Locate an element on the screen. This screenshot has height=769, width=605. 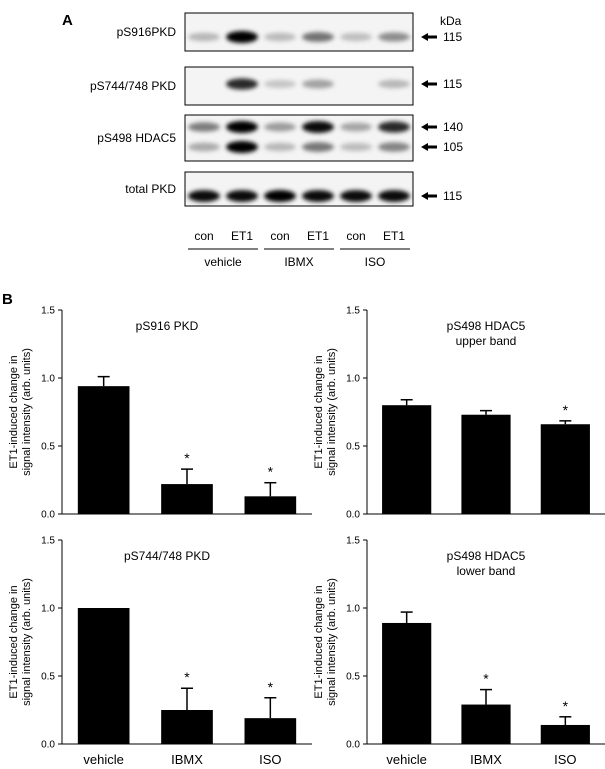
chart-title: pS498 HDAC5 upper band is located at coordinates (486, 333).